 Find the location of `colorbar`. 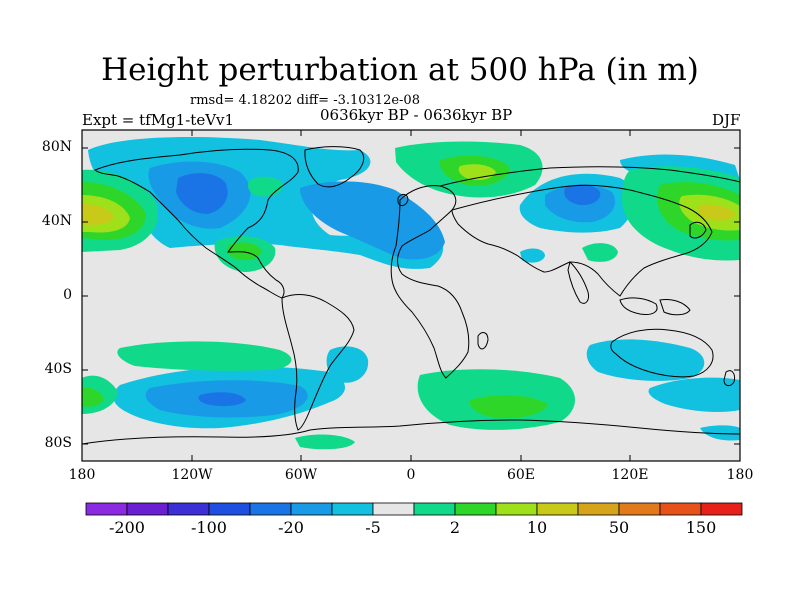

colorbar is located at coordinates (414, 509).